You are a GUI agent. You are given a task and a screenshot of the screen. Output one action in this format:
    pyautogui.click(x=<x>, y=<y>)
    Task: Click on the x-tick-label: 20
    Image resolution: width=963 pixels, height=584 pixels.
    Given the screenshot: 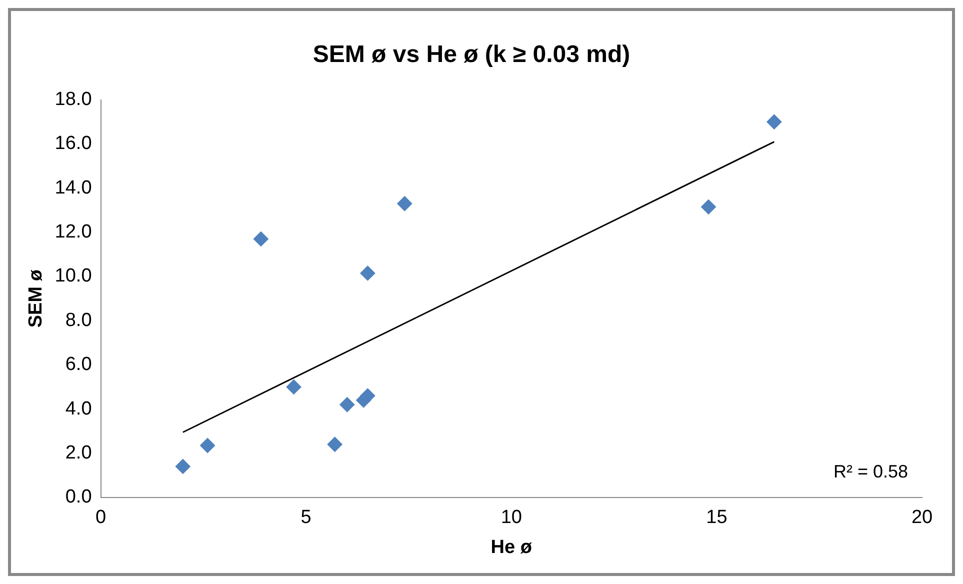 What is the action you would take?
    pyautogui.click(x=922, y=517)
    